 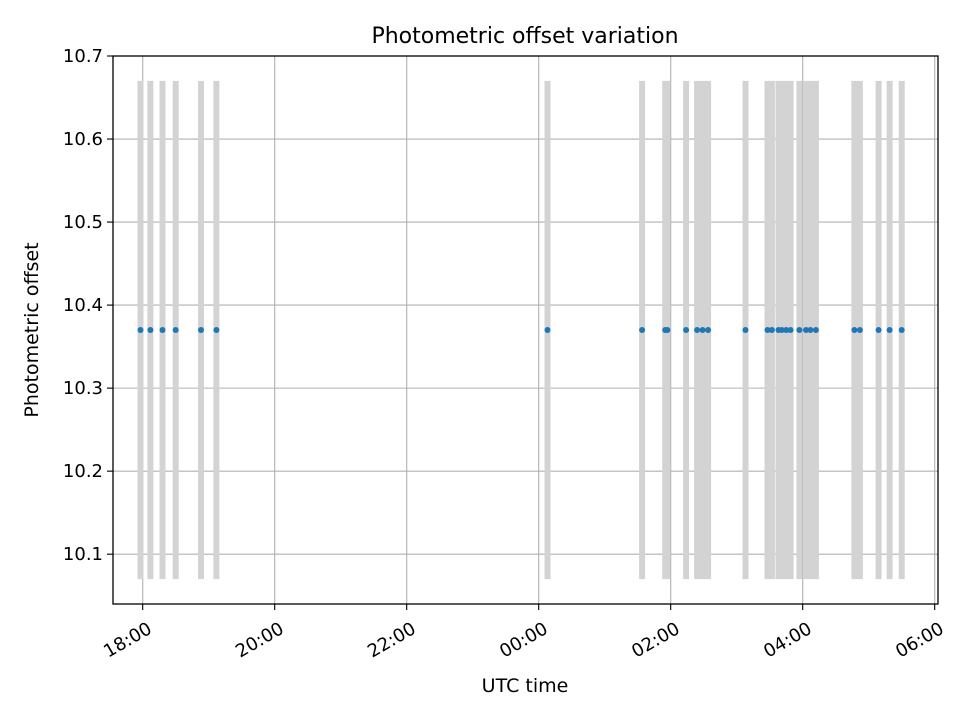 What do you see at coordinates (525, 686) in the screenshot?
I see `x-axis-label: UTC time` at bounding box center [525, 686].